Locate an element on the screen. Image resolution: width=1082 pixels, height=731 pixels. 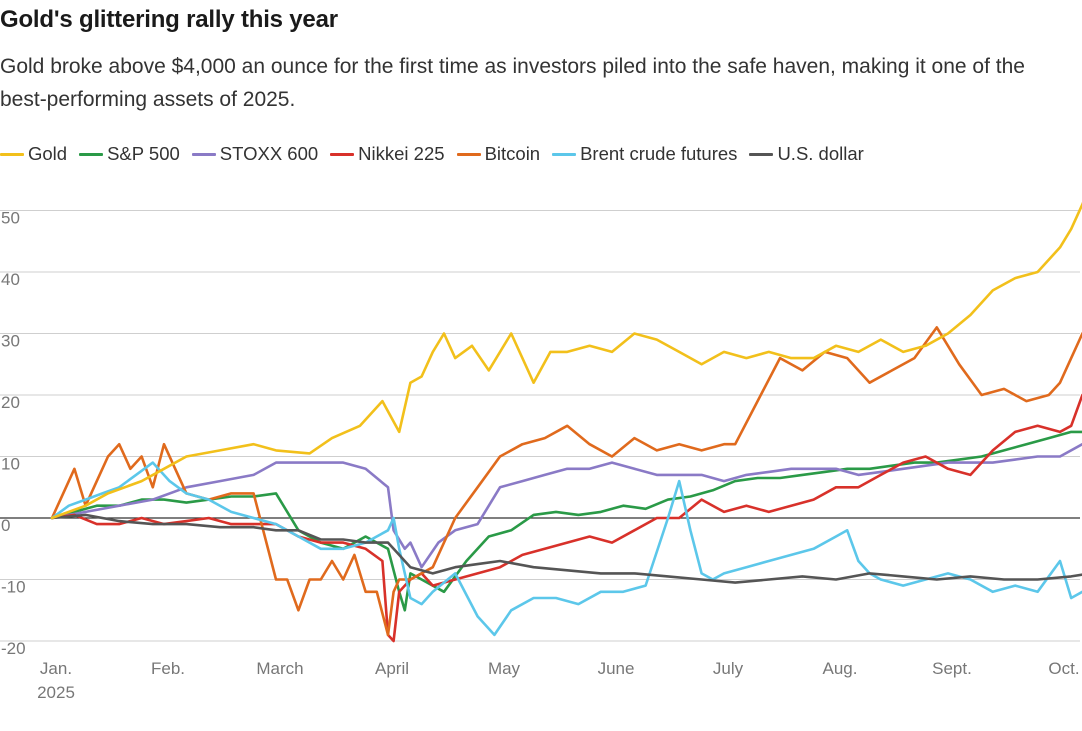
x-tick-label: June is located at coordinates (616, 668).